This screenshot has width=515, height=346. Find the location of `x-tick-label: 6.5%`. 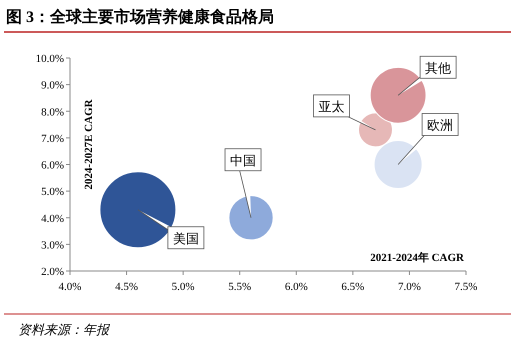

x-tick-label: 6.5% is located at coordinates (352, 287).